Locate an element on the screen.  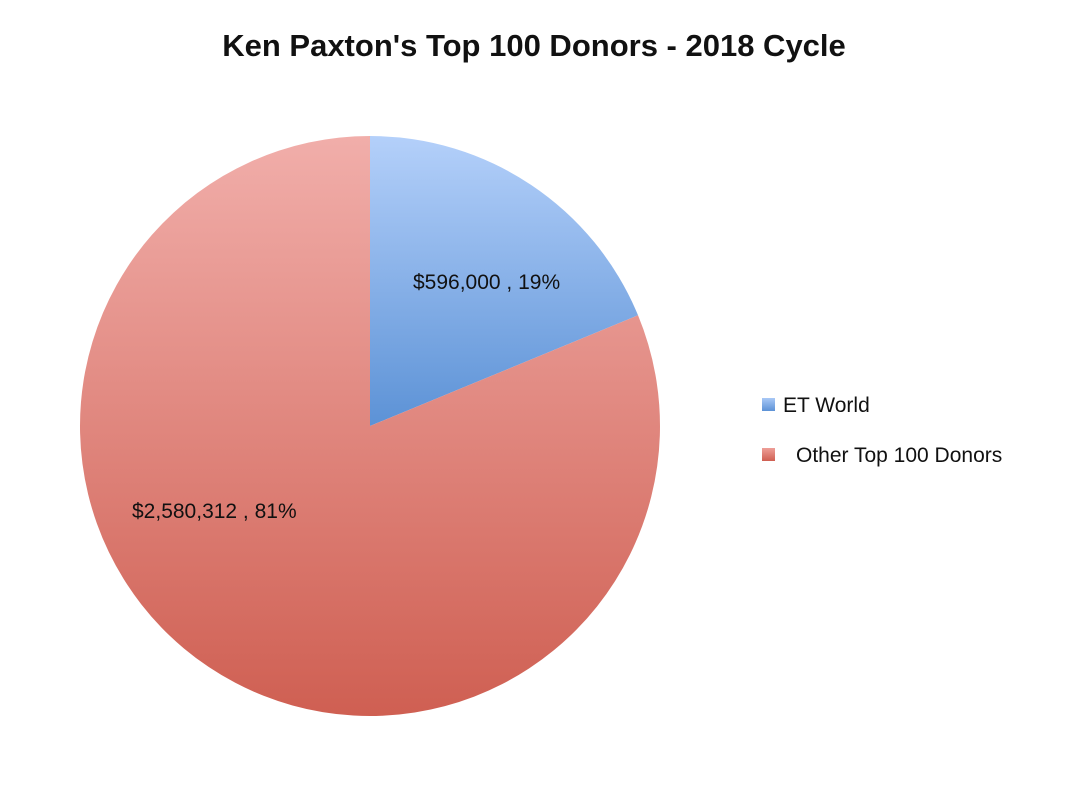
legend-swatch-et-world is located at coordinates (768, 404).